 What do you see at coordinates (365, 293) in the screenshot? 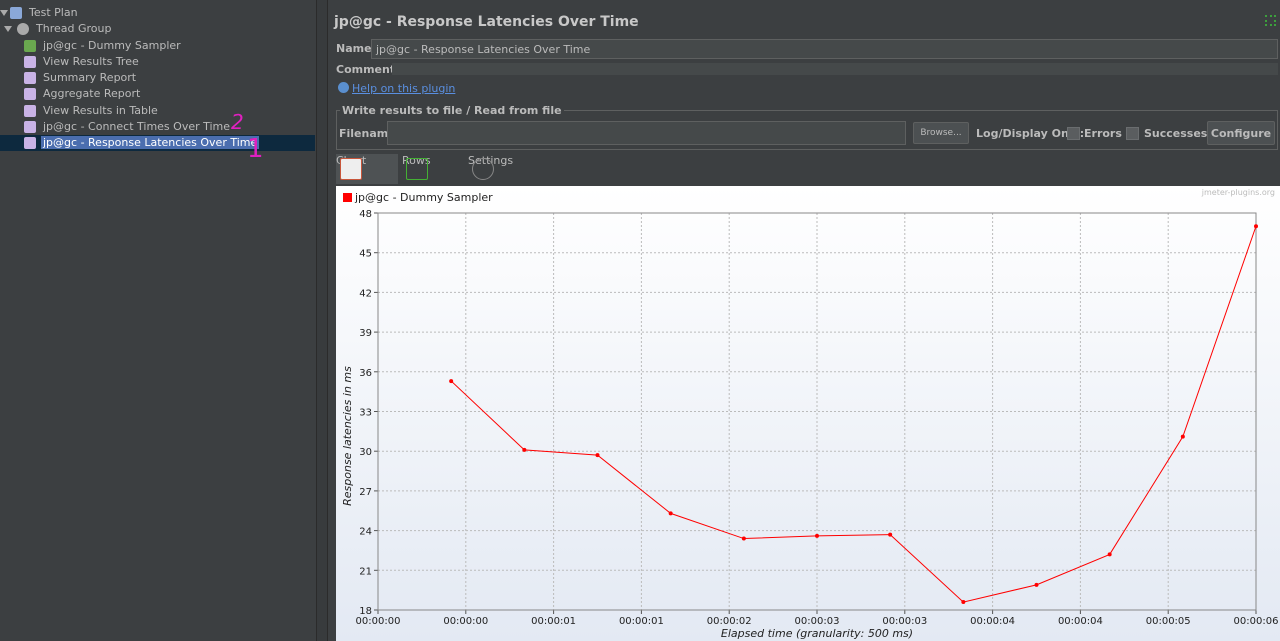
I see `y-tick-label: 42` at bounding box center [365, 293].